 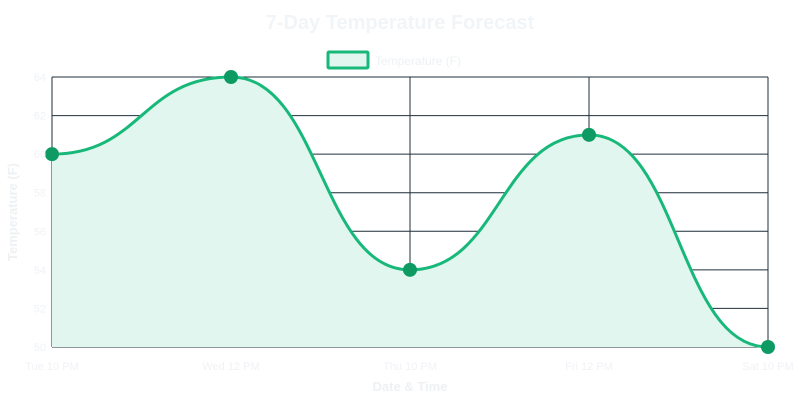 What do you see at coordinates (40, 117) in the screenshot?
I see `y-tick-label: 62` at bounding box center [40, 117].